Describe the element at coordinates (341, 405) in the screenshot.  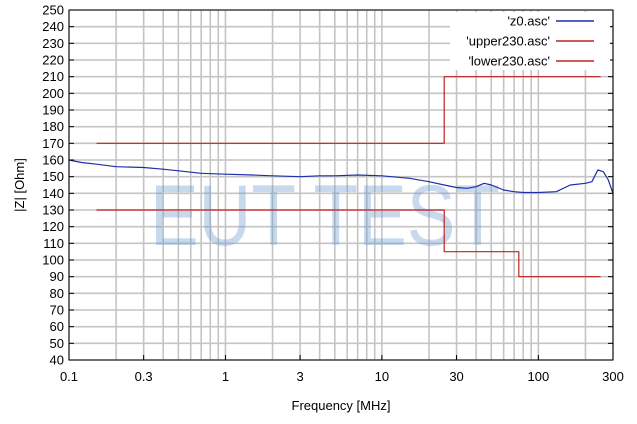
I see `x-axis-label: Frequency [MHz]` at that location.